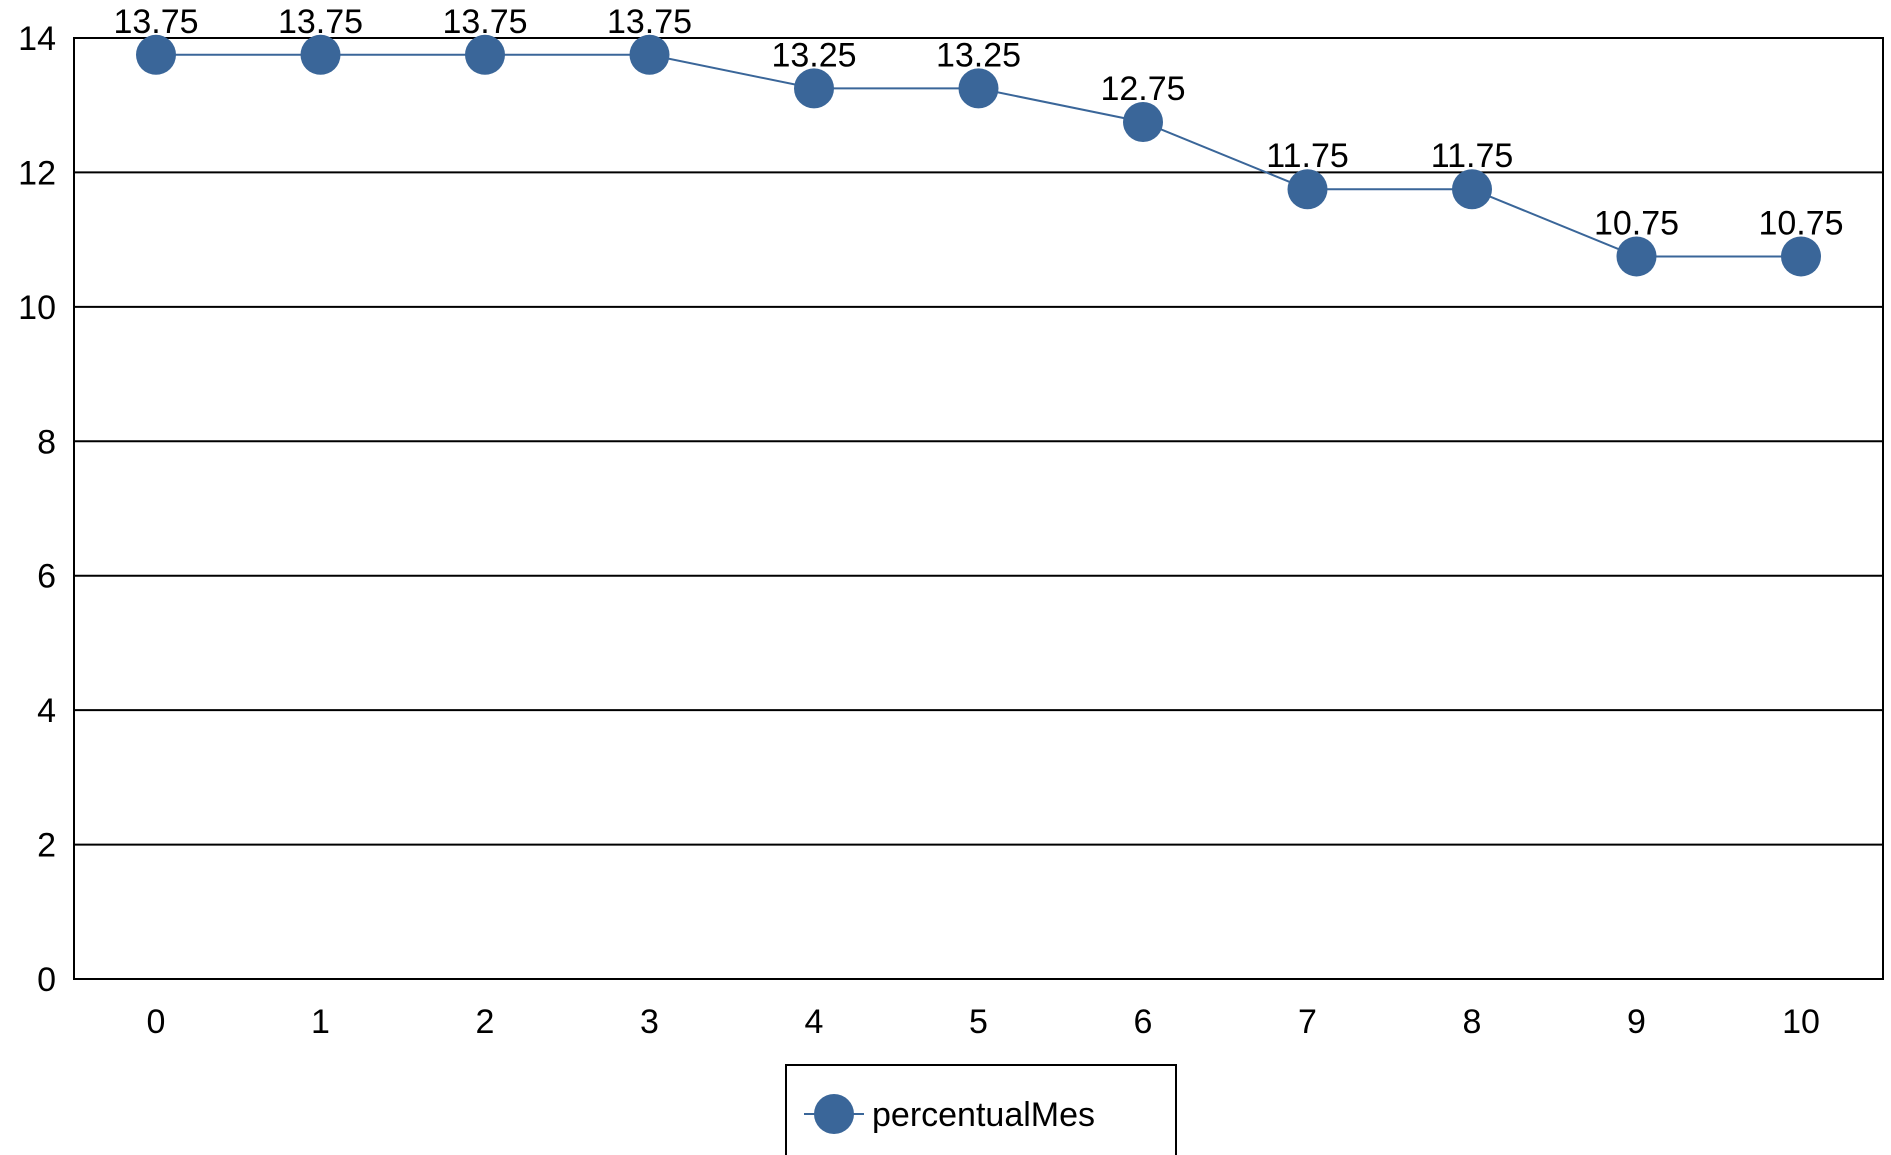 The image size is (1891, 1155). What do you see at coordinates (37, 173) in the screenshot?
I see `y-tick-label: 12` at bounding box center [37, 173].